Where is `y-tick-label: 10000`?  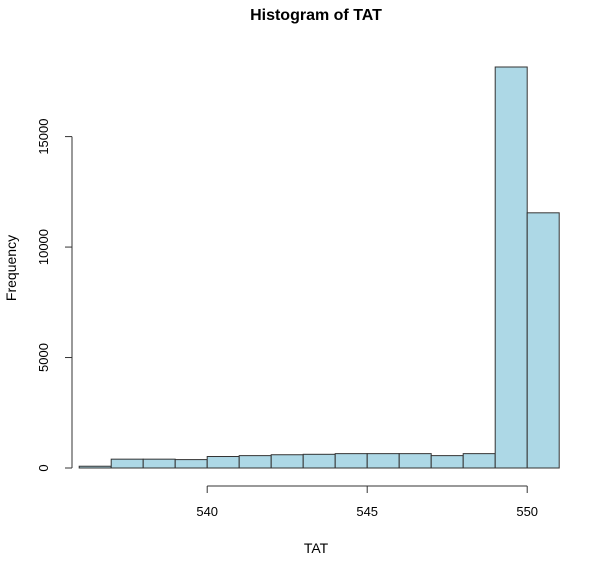
y-tick-label: 10000 is located at coordinates (43, 247).